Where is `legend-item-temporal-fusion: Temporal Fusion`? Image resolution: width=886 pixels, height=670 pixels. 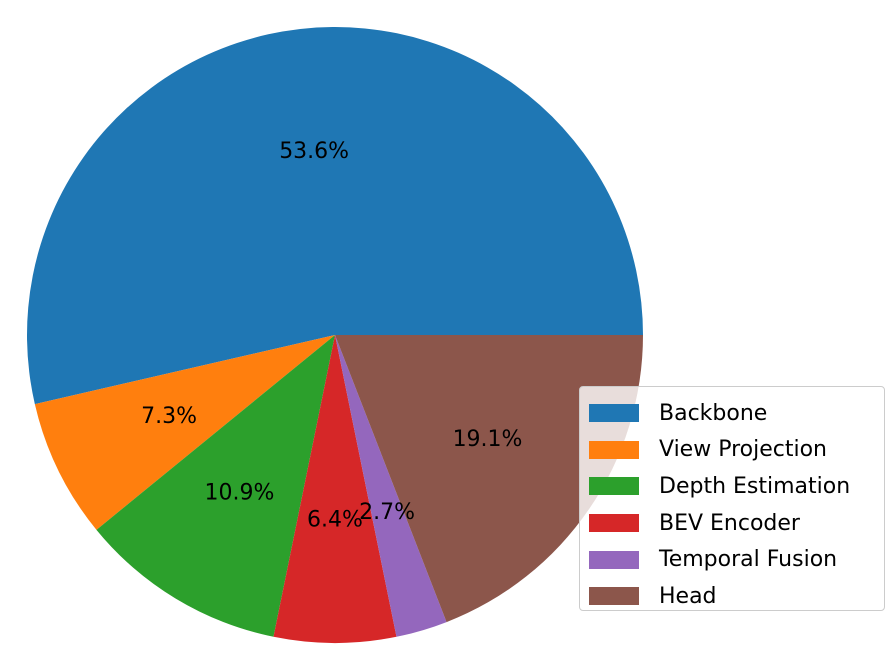 legend-item-temporal-fusion: Temporal Fusion is located at coordinates (736, 559).